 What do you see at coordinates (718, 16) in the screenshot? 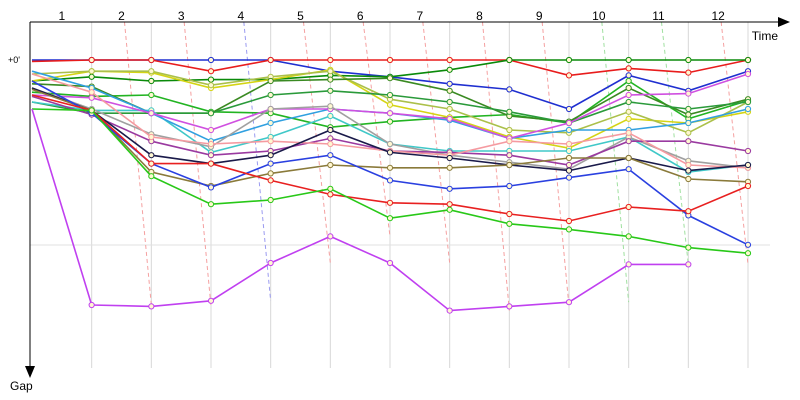
I see `lap-label: 12` at bounding box center [718, 16].